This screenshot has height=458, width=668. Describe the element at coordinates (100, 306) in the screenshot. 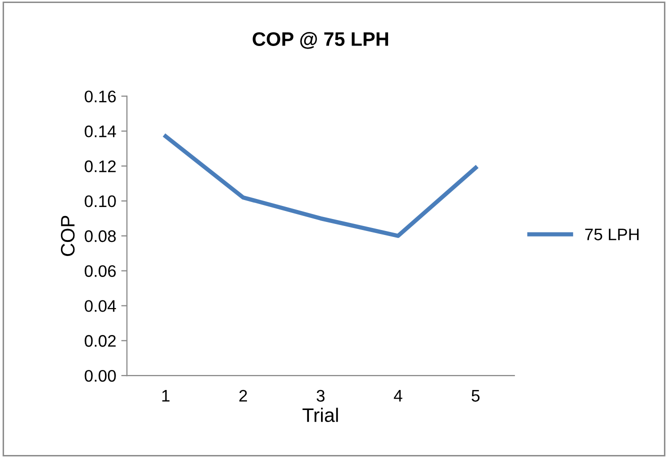

I see `y-tick-label: 0.04` at that location.